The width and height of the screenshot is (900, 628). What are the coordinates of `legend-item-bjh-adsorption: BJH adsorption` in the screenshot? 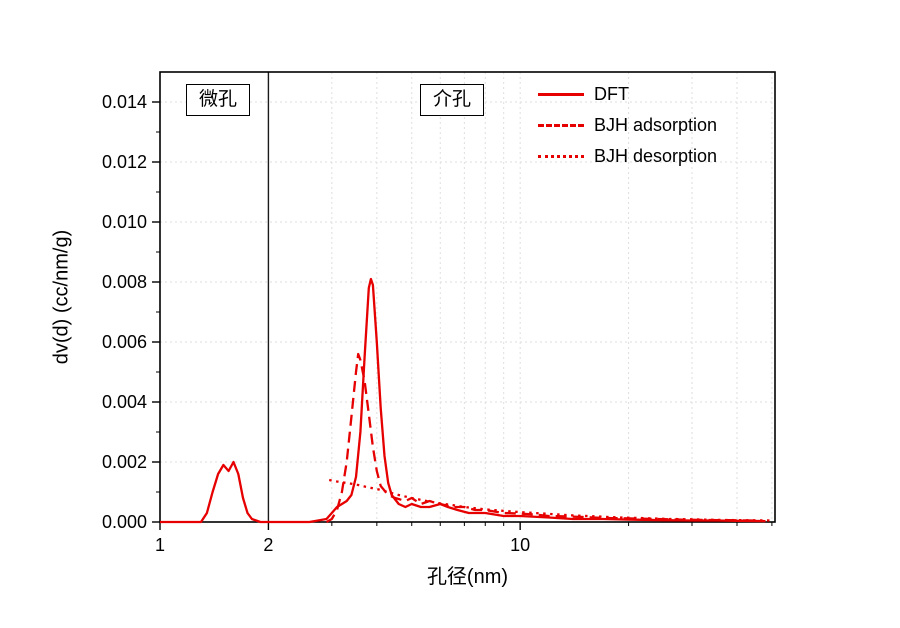 It's located at (627, 125).